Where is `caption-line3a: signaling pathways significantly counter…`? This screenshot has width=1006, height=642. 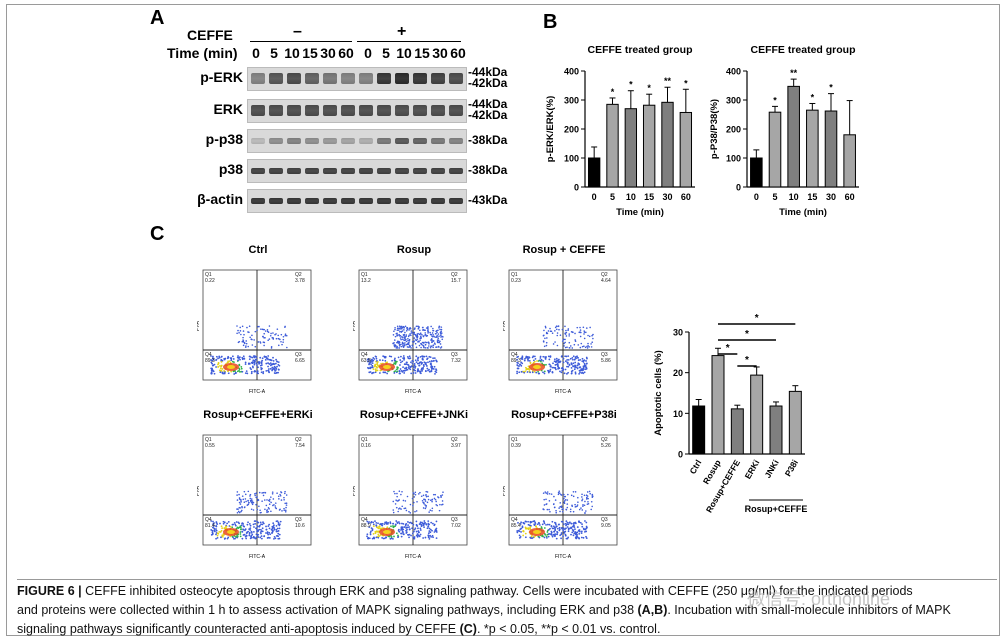
caption-line3a: signaling pathways significantly counter… is located at coordinates (238, 629).